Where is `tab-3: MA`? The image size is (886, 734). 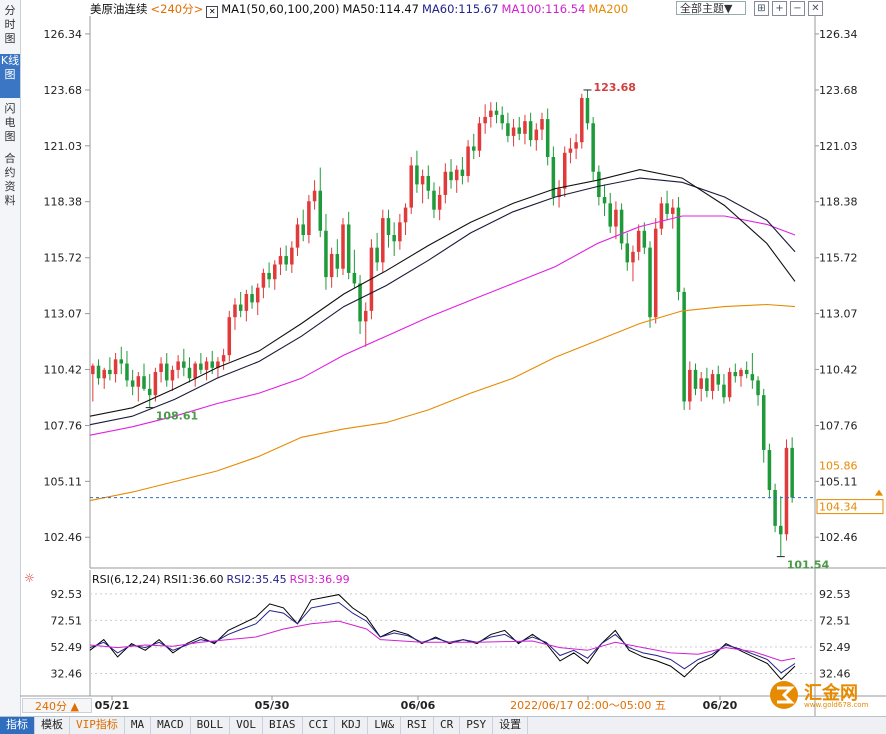 tab-3: MA is located at coordinates (138, 725).